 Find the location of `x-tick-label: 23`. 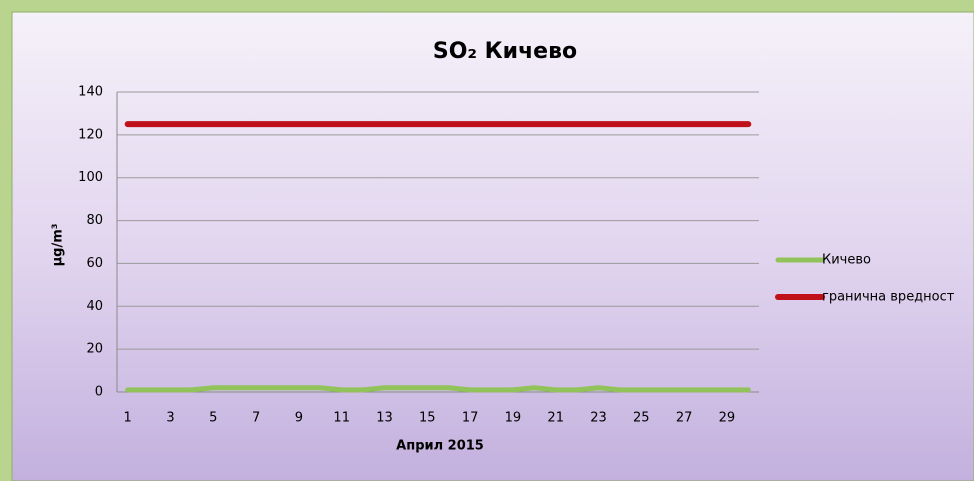

x-tick-label: 23 is located at coordinates (598, 418).